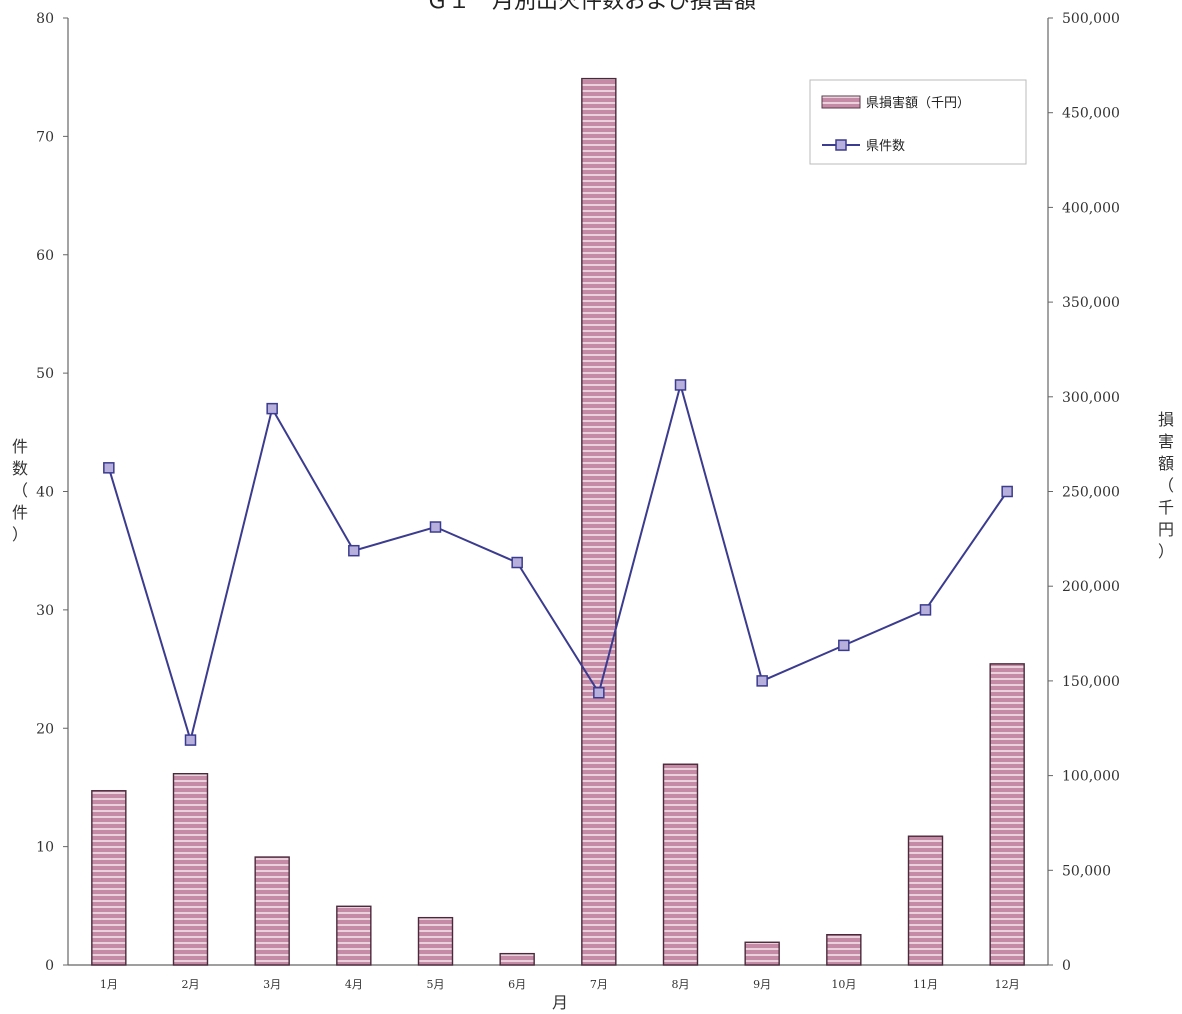 Image resolution: width=1182 pixels, height=1014 pixels. What do you see at coordinates (591, 7) in the screenshot?
I see `chart-title: Ｇ１ 月別出火件数および損害額` at bounding box center [591, 7].